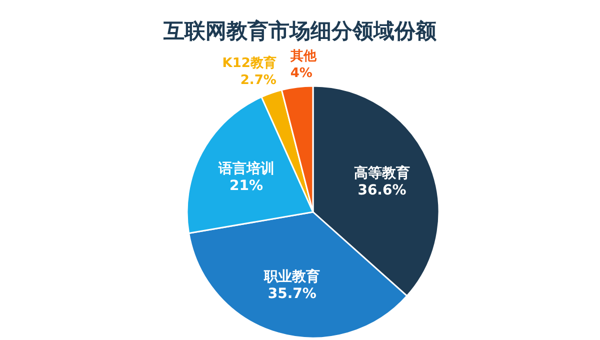 This screenshot has width=600, height=340. What do you see at coordinates (245, 168) in the screenshot?
I see `slice-label: 语言培训` at bounding box center [245, 168].